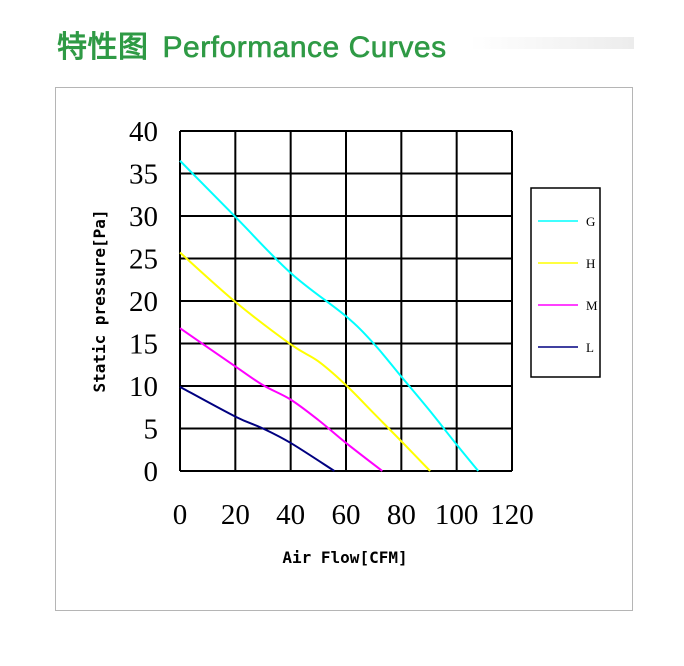 This screenshot has width=684, height=666. I want to click on y-tick-label: 10, so click(143, 387).